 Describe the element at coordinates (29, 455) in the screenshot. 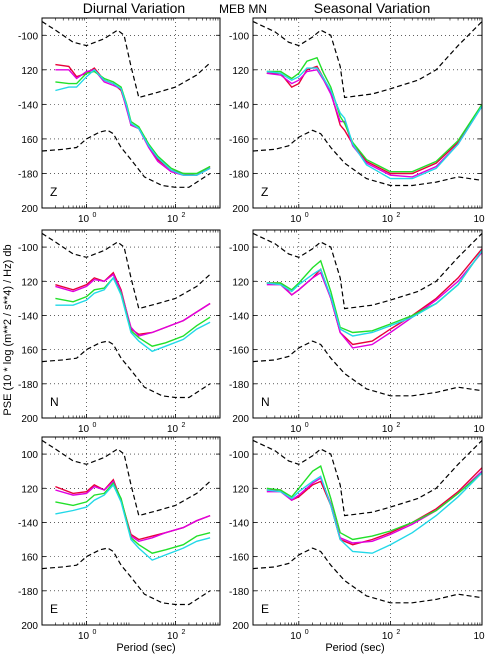

I see `y-tick-label: 100` at that location.